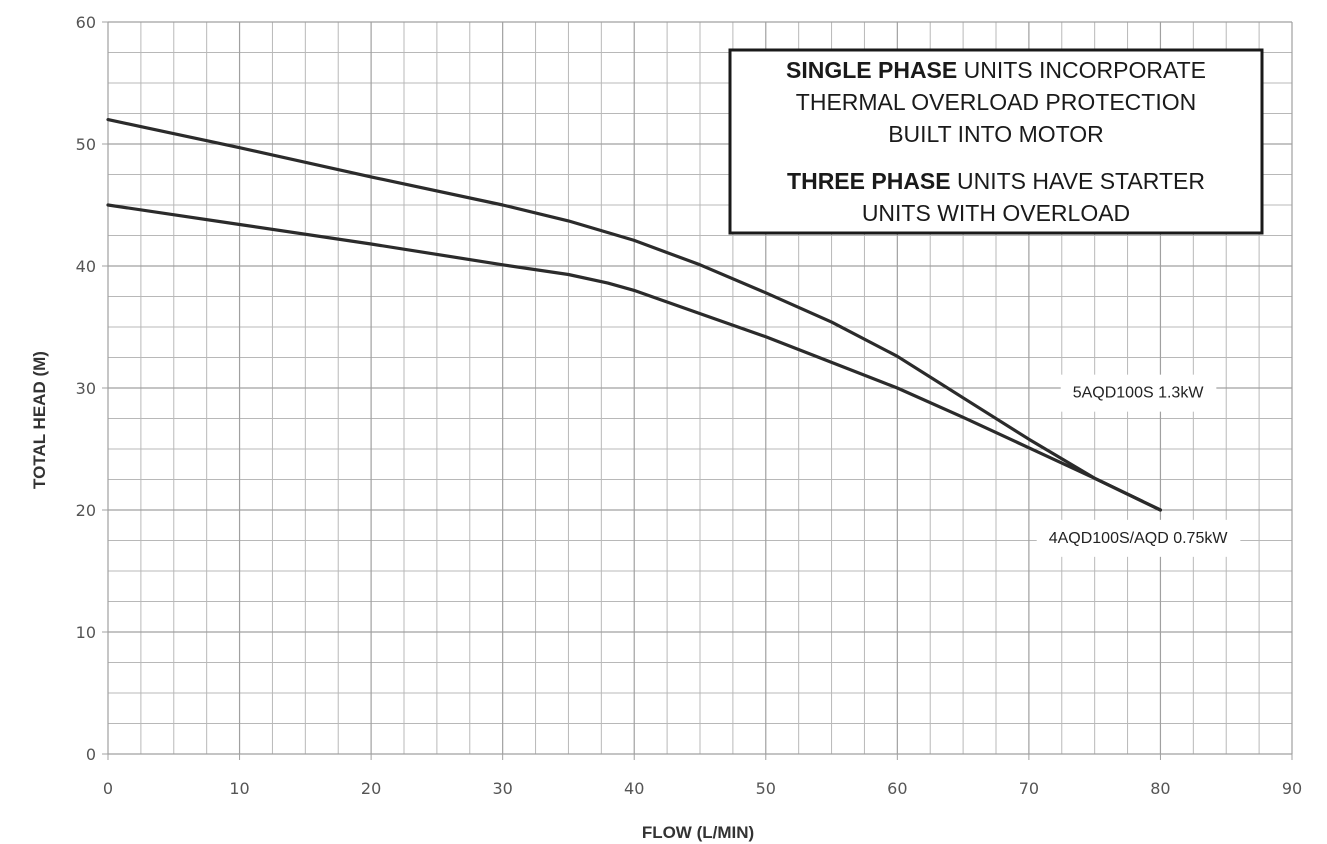  Describe the element at coordinates (239, 788) in the screenshot. I see `x-tick-label: 10` at that location.